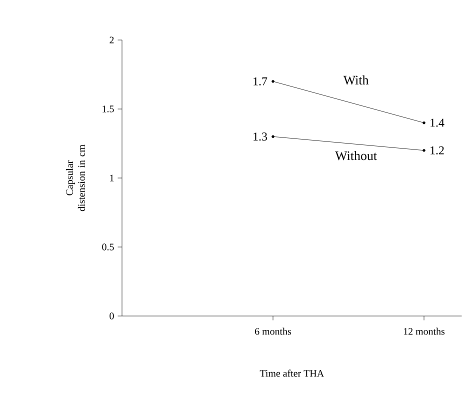  What do you see at coordinates (356, 80) in the screenshot?
I see `series-label: With` at bounding box center [356, 80].